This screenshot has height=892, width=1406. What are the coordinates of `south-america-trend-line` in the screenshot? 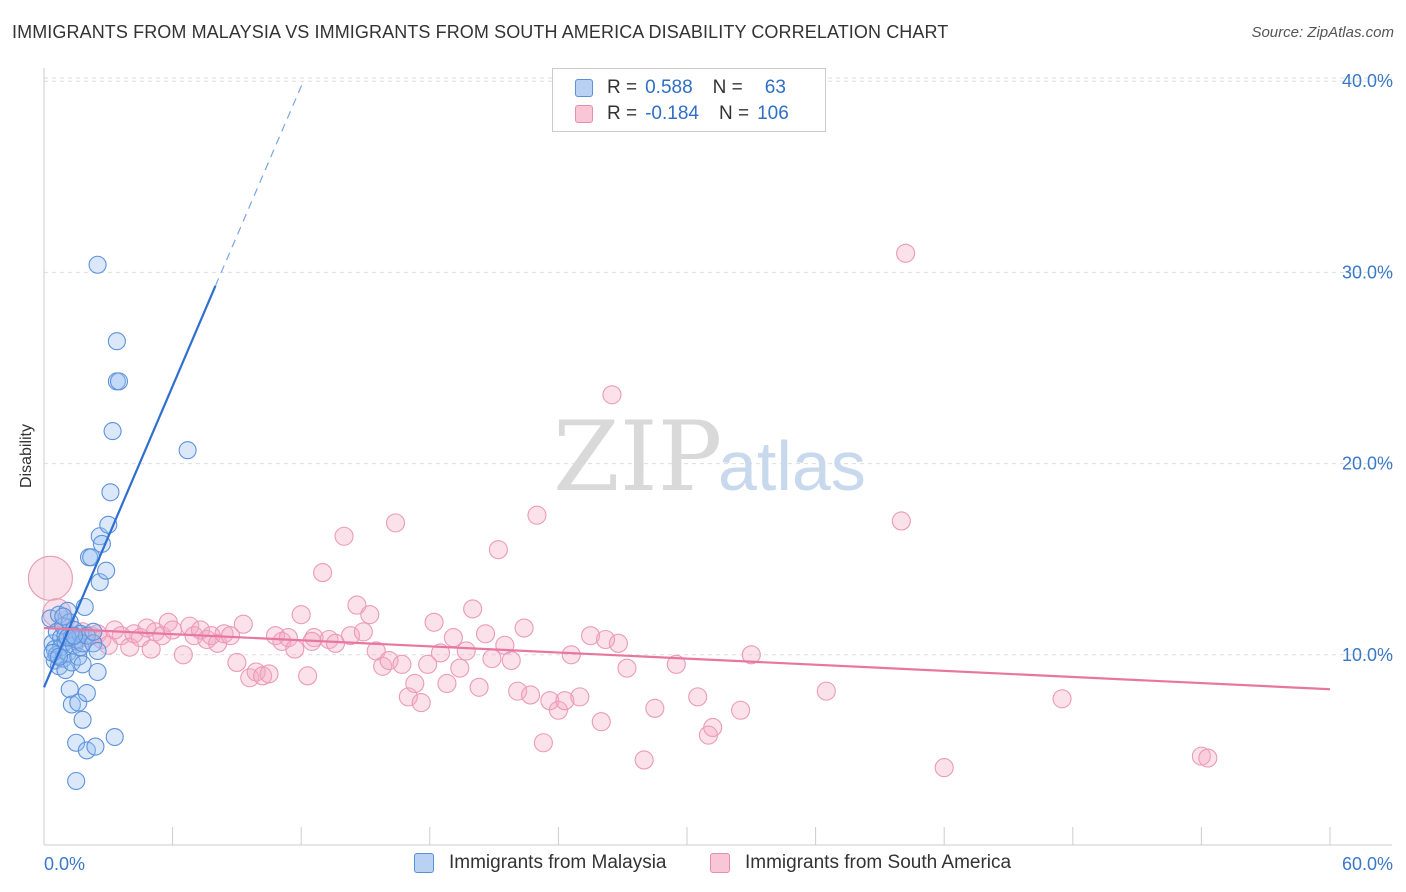 It's located at (687, 658).